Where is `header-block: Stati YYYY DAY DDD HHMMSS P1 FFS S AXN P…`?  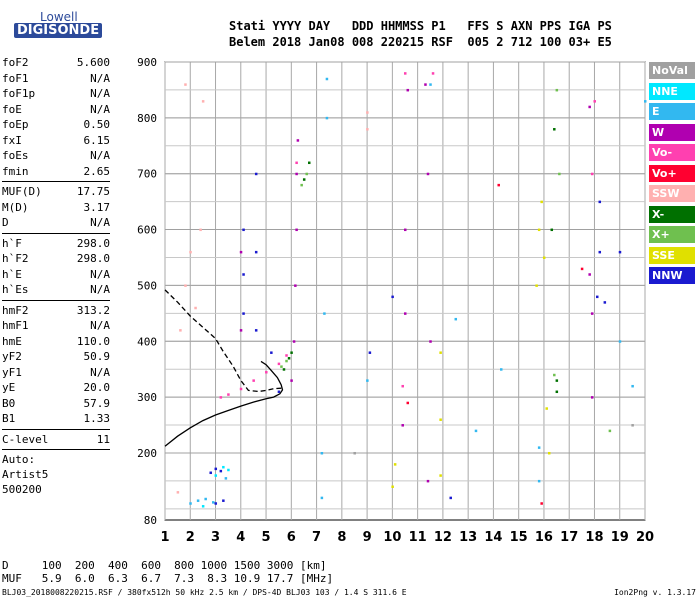 header-block: Stati YYYY DAY DDD HHMMSS P1 FFS S AXN P… is located at coordinates (420, 34).